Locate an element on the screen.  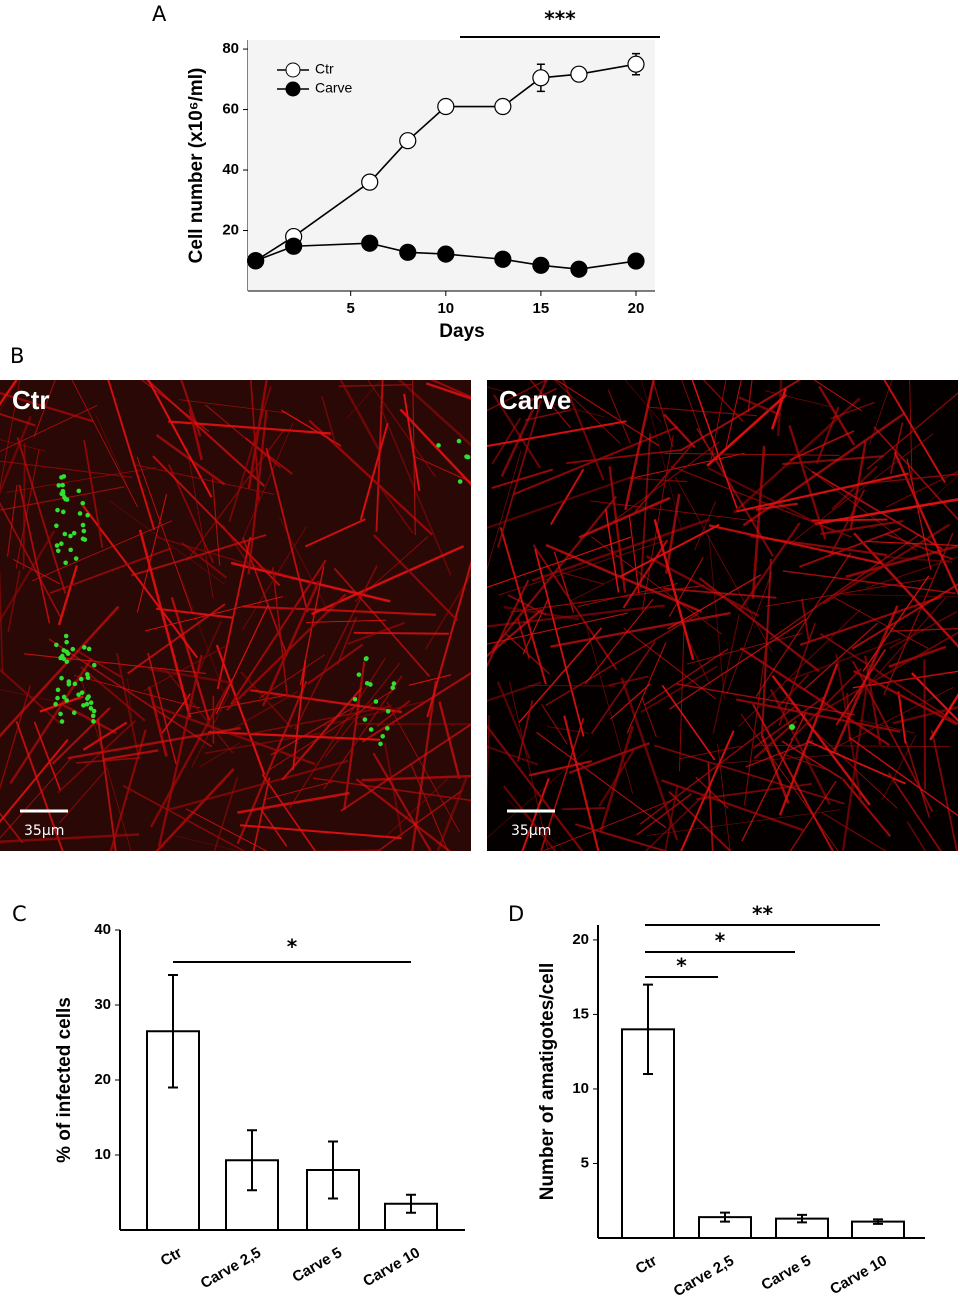
legend-label: Carve is located at coordinates (334, 88).